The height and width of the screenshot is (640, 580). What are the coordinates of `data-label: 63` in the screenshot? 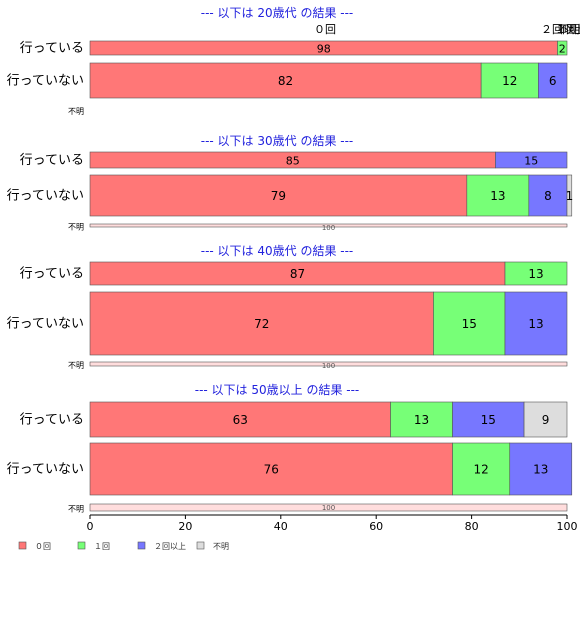 It's located at (240, 420).